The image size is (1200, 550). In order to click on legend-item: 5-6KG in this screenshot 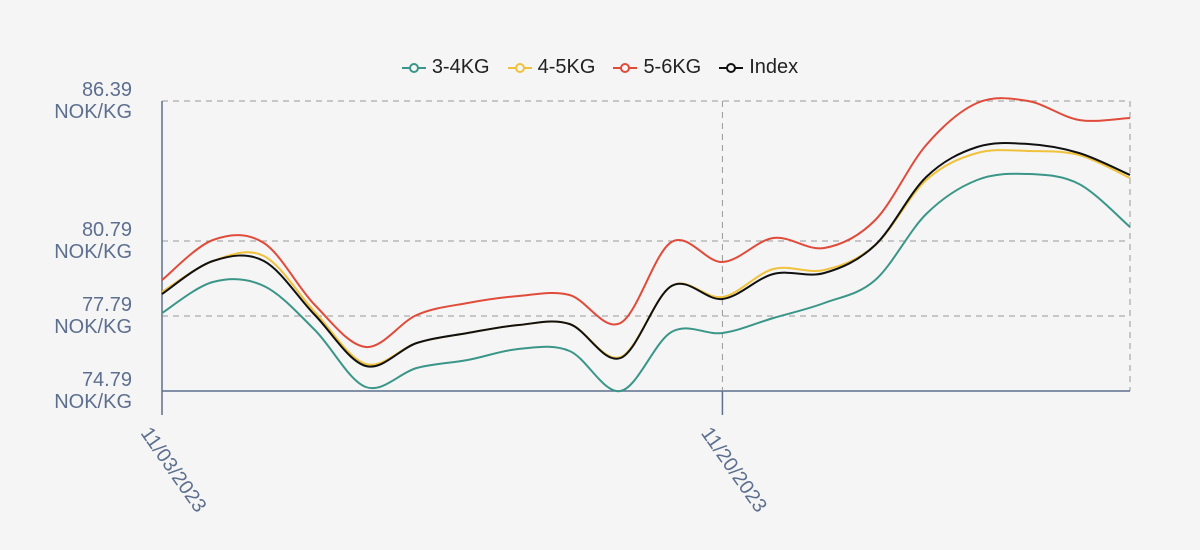, I will do `click(657, 67)`.